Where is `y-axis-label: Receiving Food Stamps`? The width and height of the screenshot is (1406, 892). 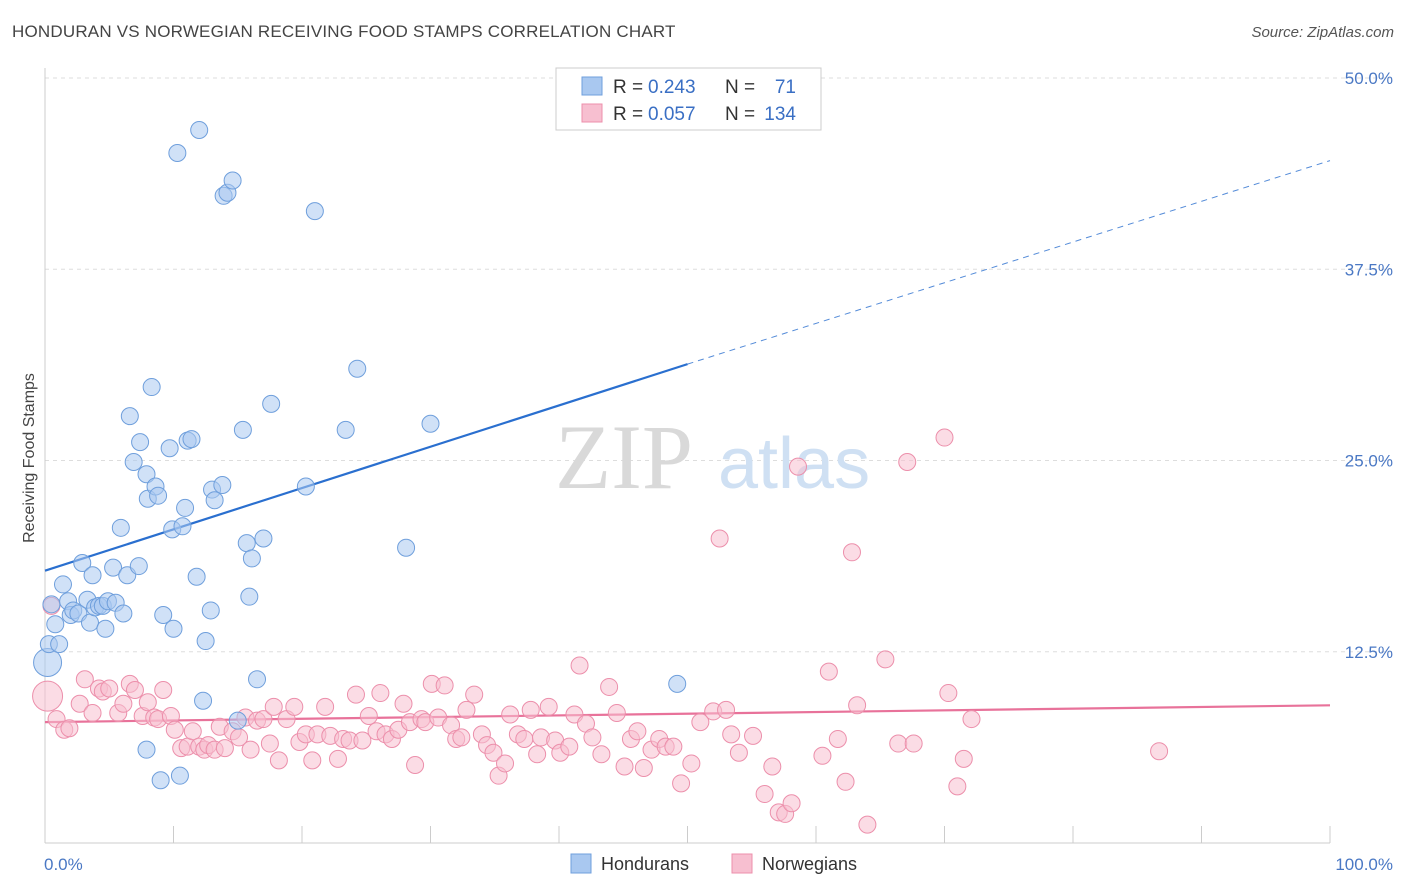 y-axis-label: Receiving Food Stamps is located at coordinates (29, 458).